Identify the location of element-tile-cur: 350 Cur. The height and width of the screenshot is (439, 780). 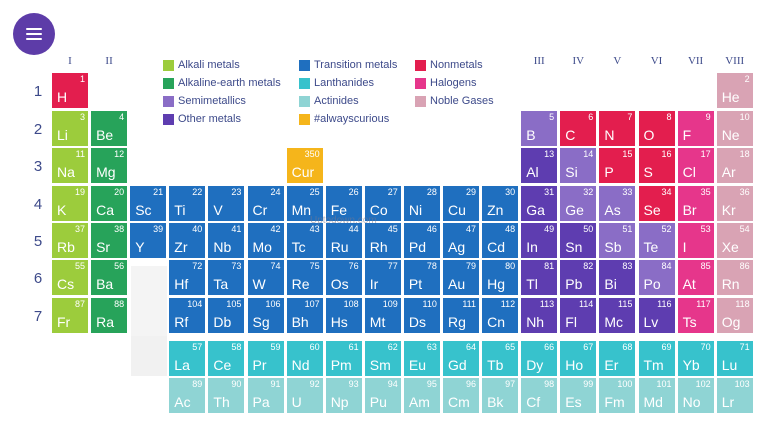
(304, 165).